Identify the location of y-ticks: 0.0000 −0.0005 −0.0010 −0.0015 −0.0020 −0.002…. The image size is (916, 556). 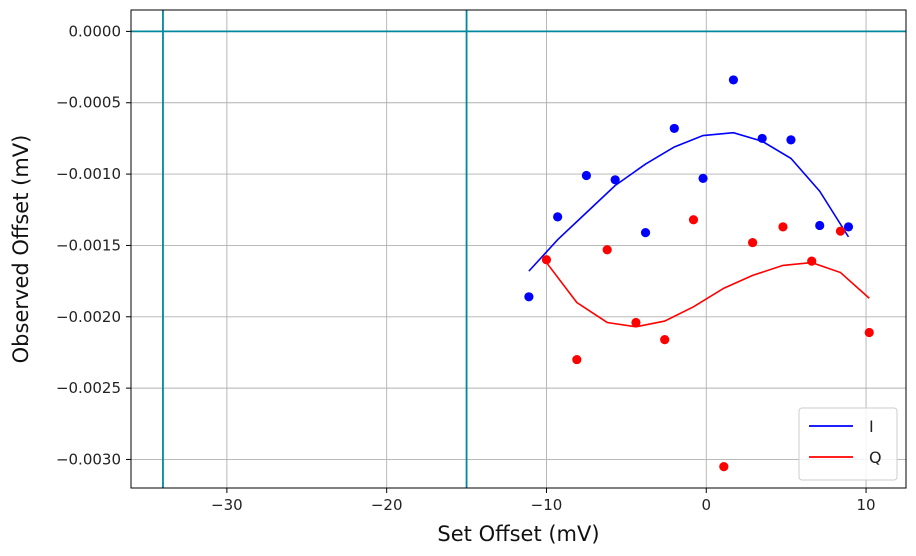
(93, 245).